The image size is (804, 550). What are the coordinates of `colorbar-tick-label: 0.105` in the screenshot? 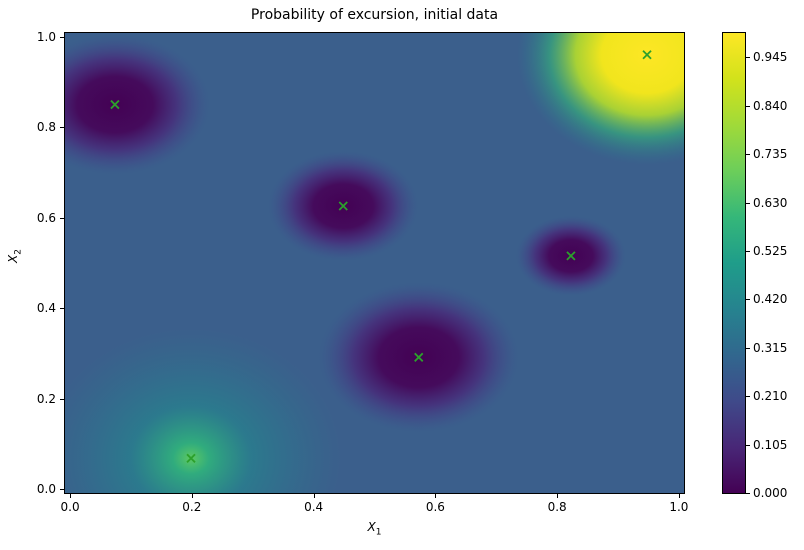 It's located at (770, 444).